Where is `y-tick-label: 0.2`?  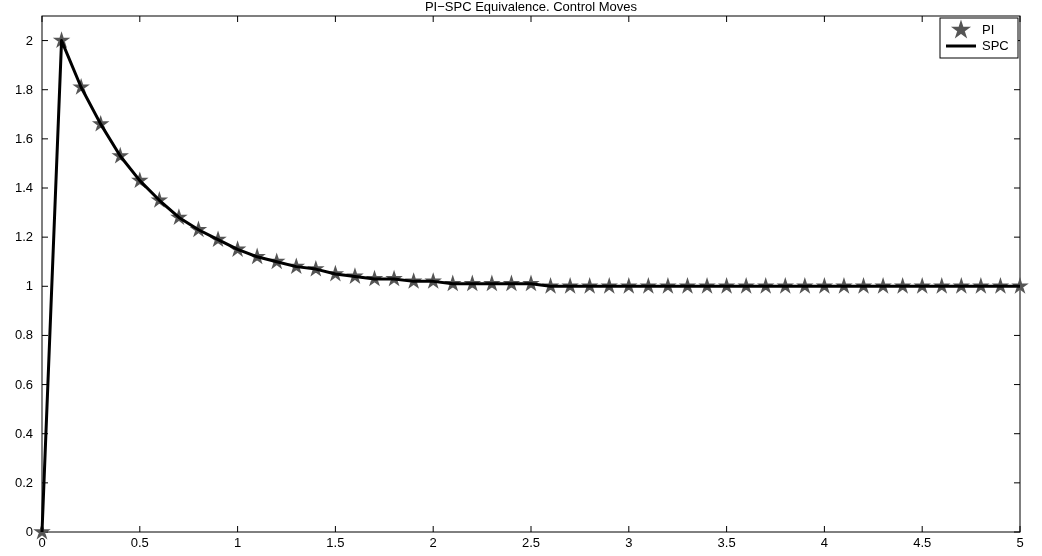 y-tick-label: 0.2 is located at coordinates (23, 482).